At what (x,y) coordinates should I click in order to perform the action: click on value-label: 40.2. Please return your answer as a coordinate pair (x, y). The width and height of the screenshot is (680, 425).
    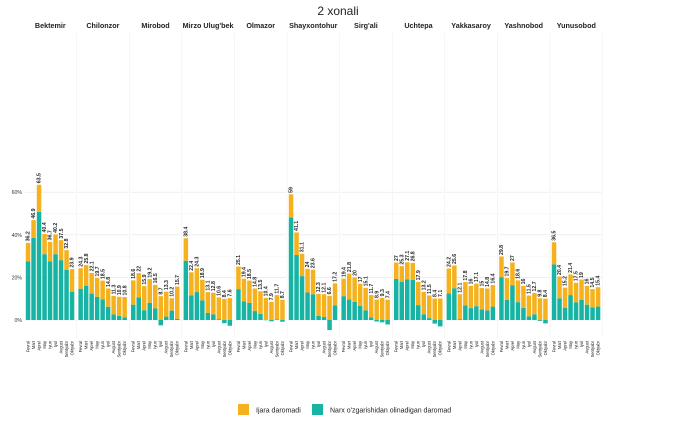
    Looking at the image, I should click on (56, 228).